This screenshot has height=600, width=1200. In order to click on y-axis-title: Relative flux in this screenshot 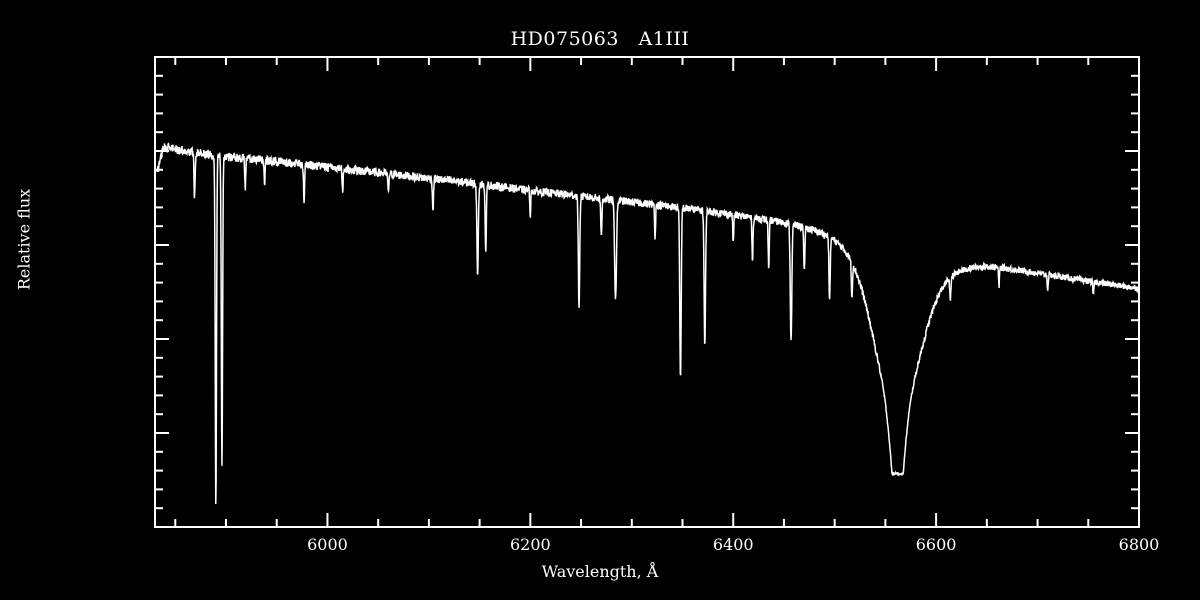, I will do `click(24, 239)`.